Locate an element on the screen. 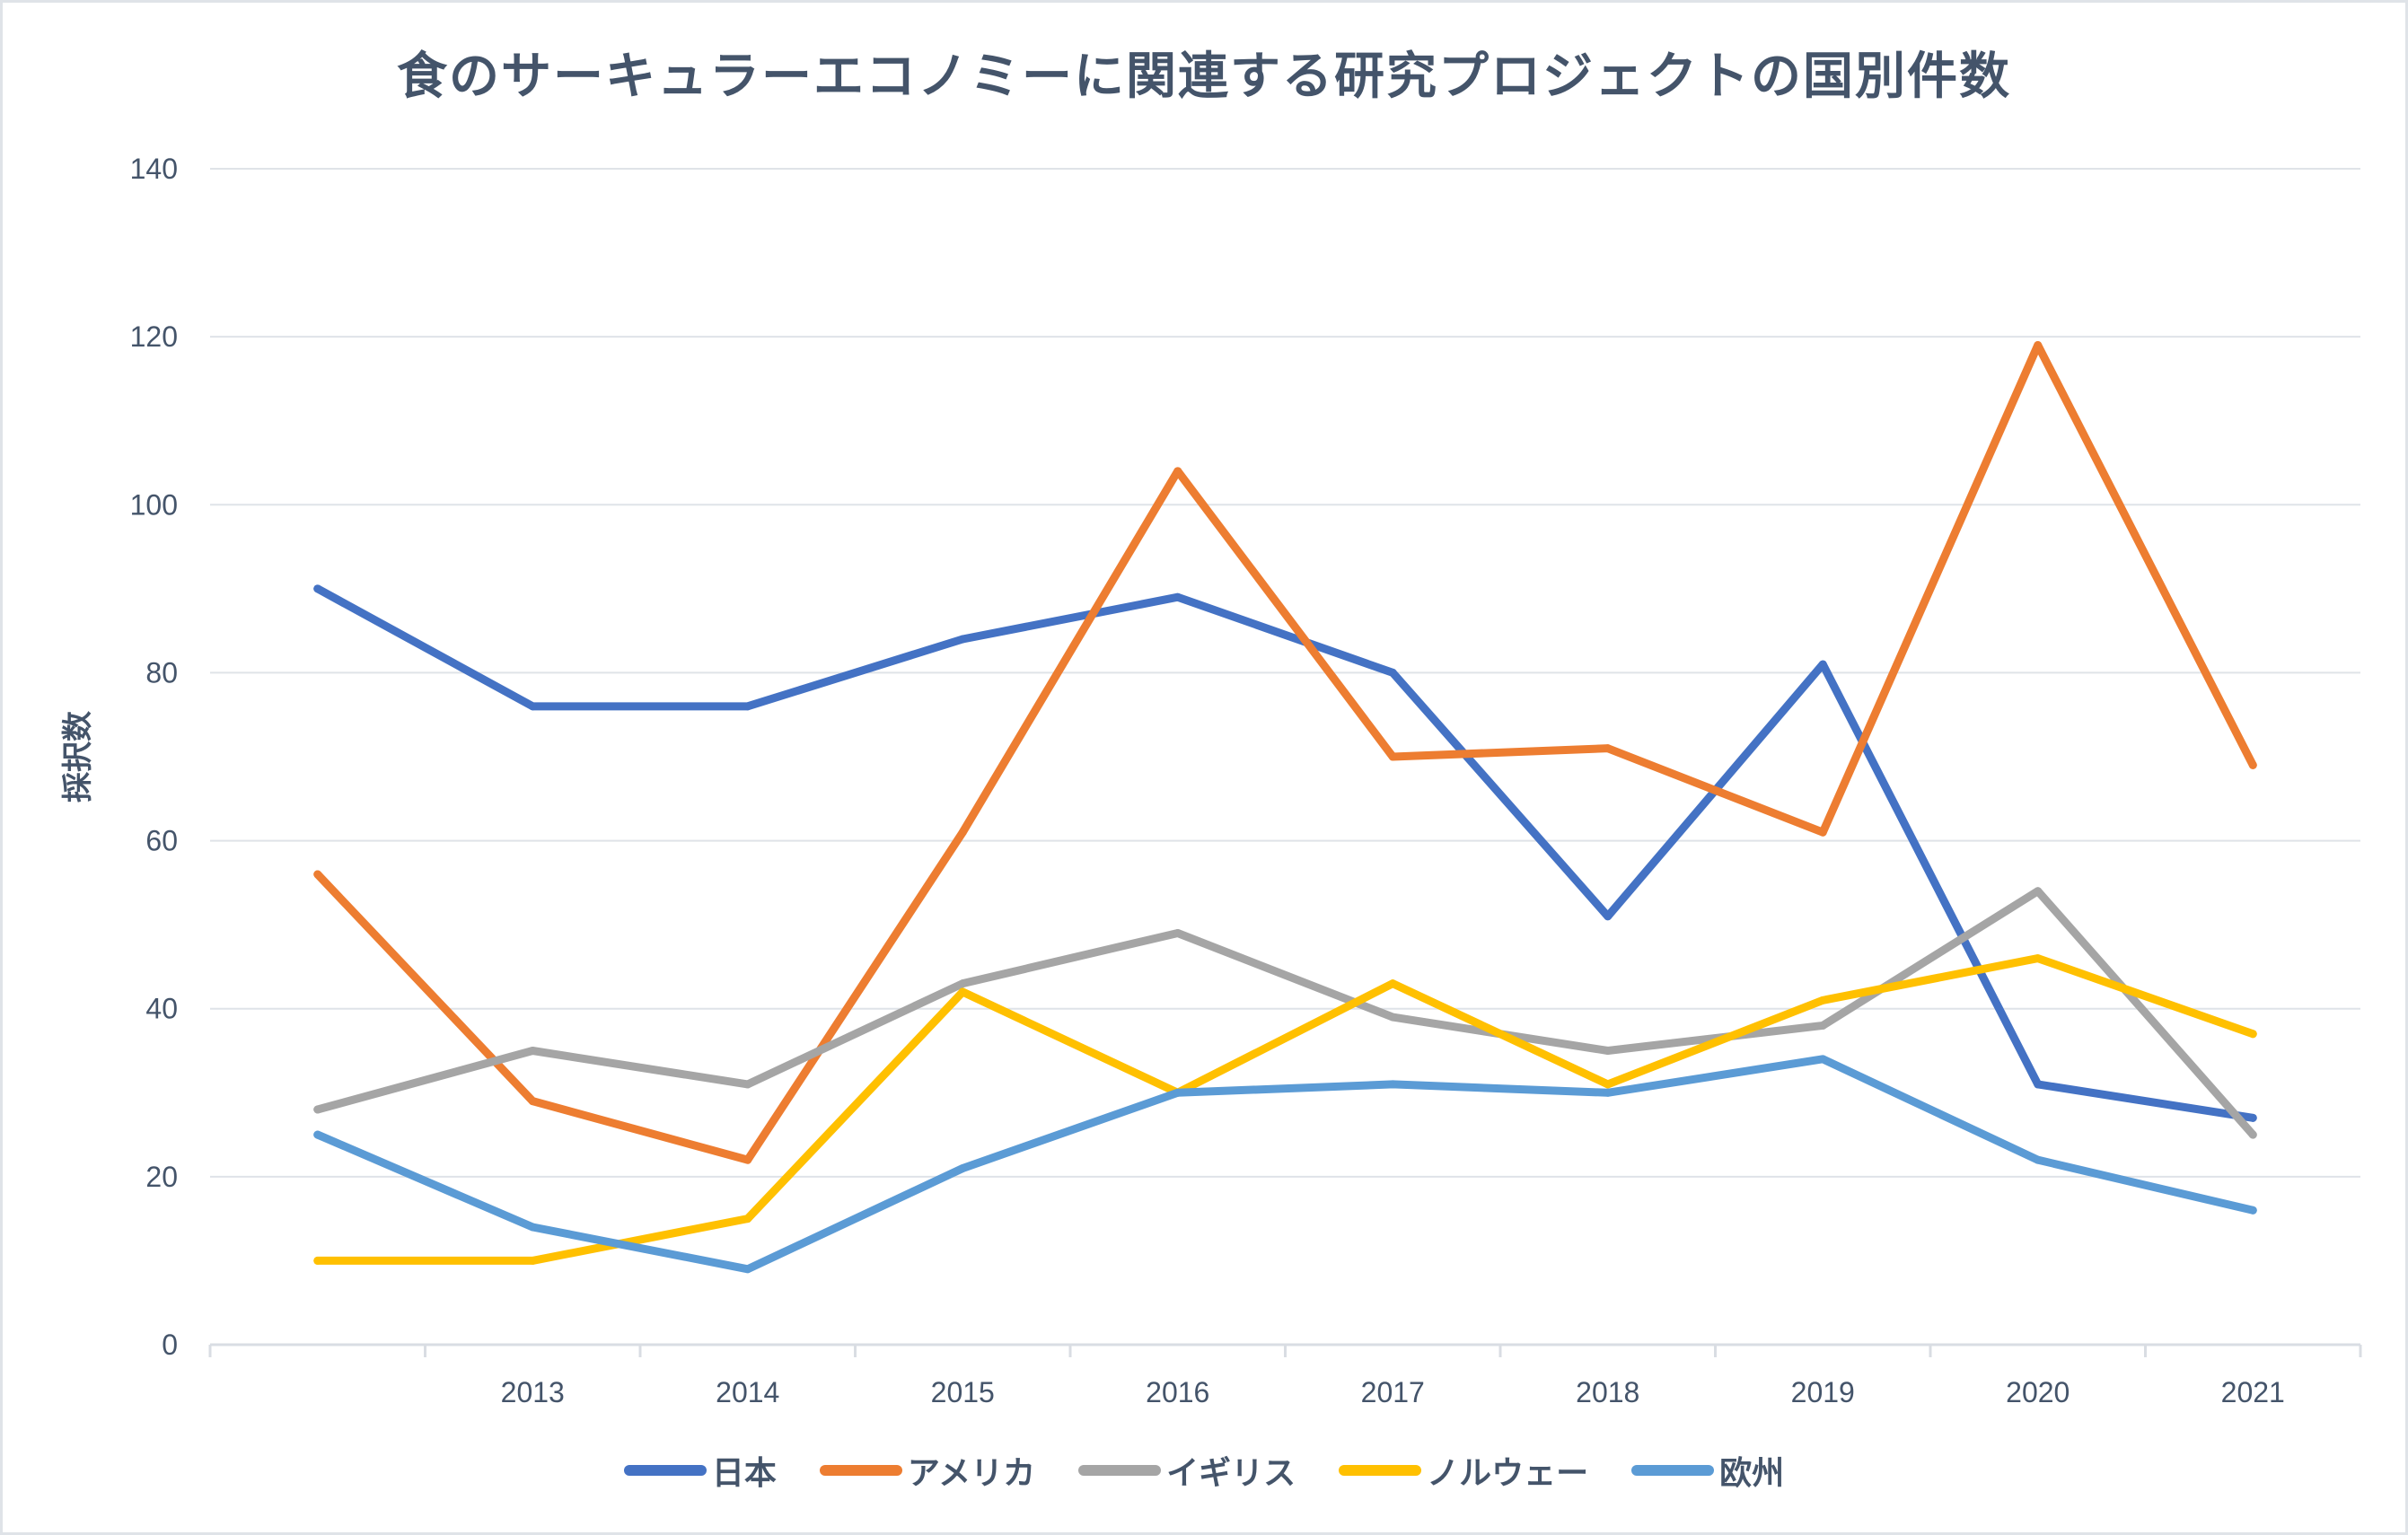  y-tick-label: 80 is located at coordinates (162, 672).